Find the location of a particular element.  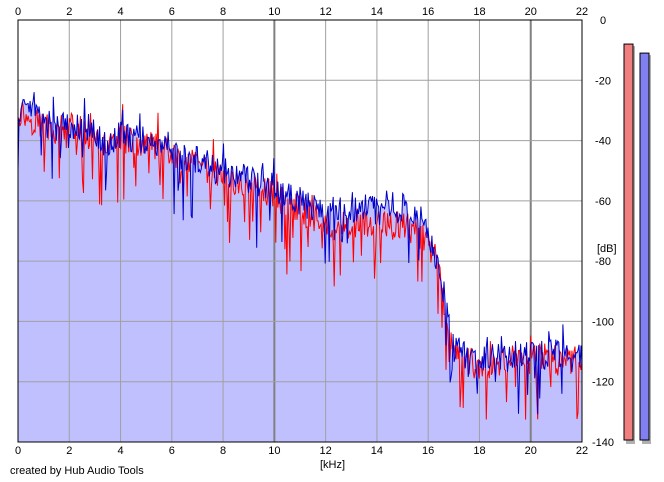

x-tick-label-bottom-0: 0 is located at coordinates (18, 451).